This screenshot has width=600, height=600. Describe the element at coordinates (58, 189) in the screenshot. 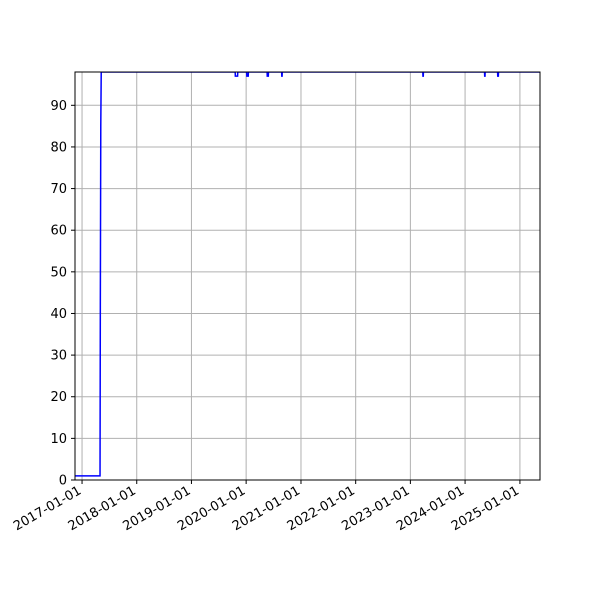

I see `y-tick-label: 70` at that location.